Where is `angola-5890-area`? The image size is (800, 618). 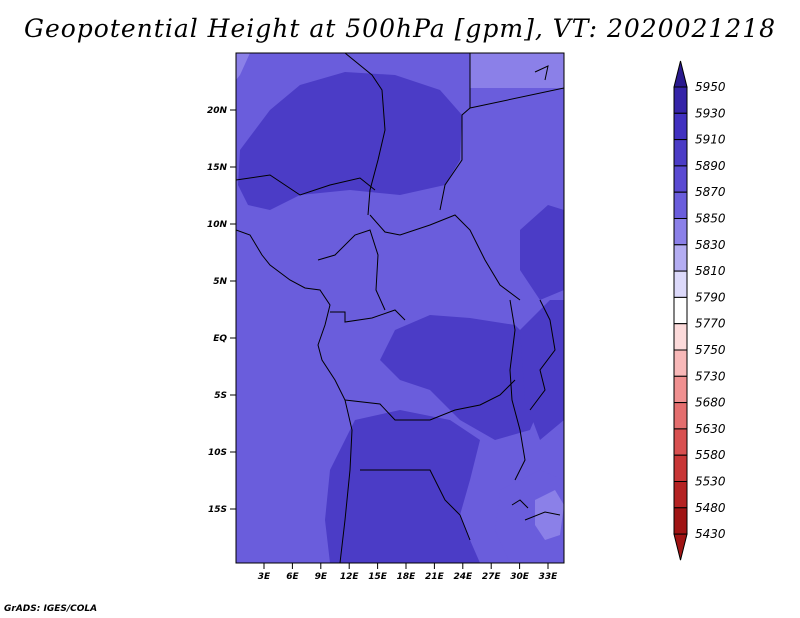
angola-5890-area is located at coordinates (402, 486).